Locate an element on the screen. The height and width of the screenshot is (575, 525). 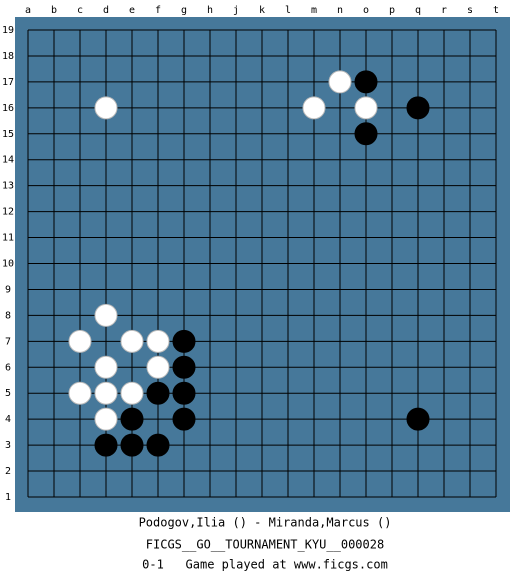
row-label: 6 is located at coordinates (8, 367).